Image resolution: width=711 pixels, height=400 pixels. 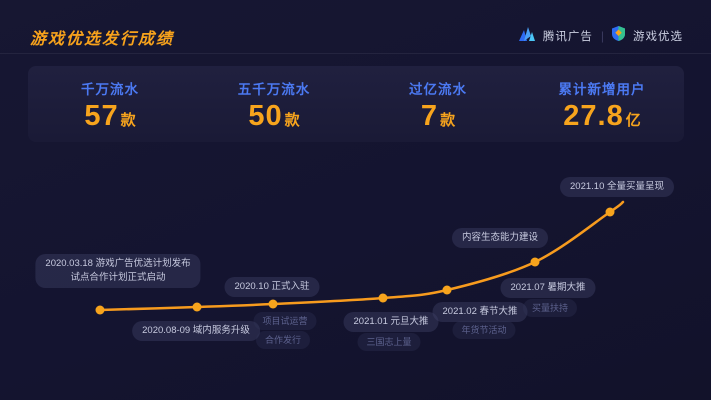 I want to click on stat-label: 千万流水, so click(x=110, y=89).